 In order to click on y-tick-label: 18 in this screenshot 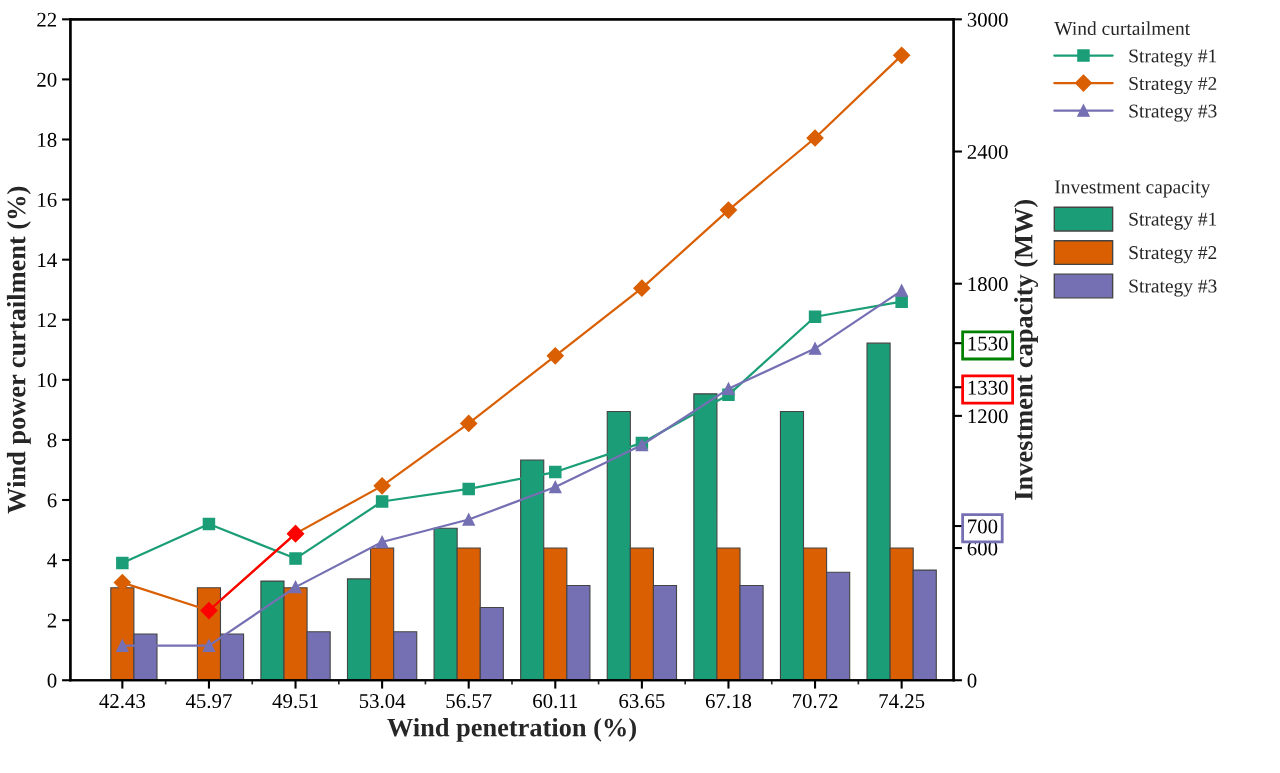, I will do `click(47, 139)`.